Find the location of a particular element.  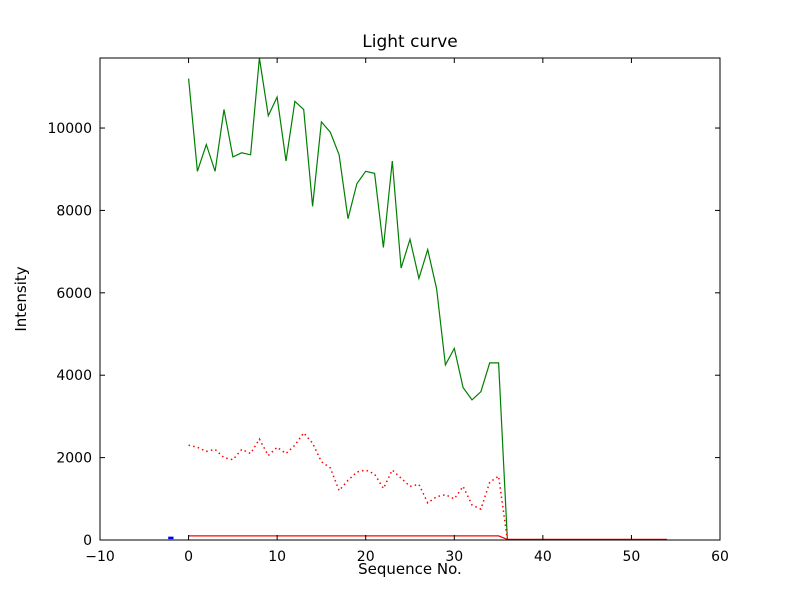

x-tick-label: 0 is located at coordinates (188, 557).